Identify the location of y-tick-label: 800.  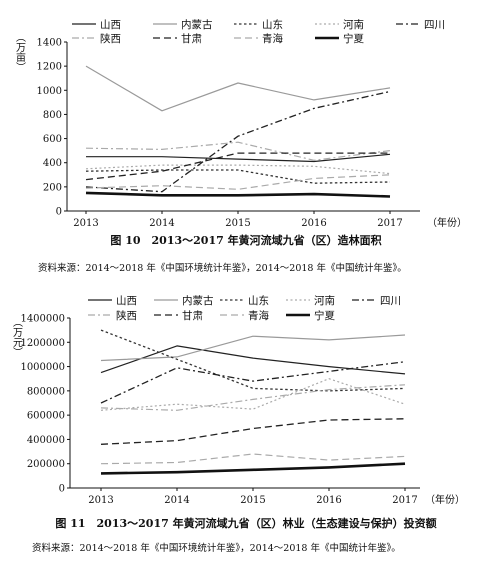
(52, 115).